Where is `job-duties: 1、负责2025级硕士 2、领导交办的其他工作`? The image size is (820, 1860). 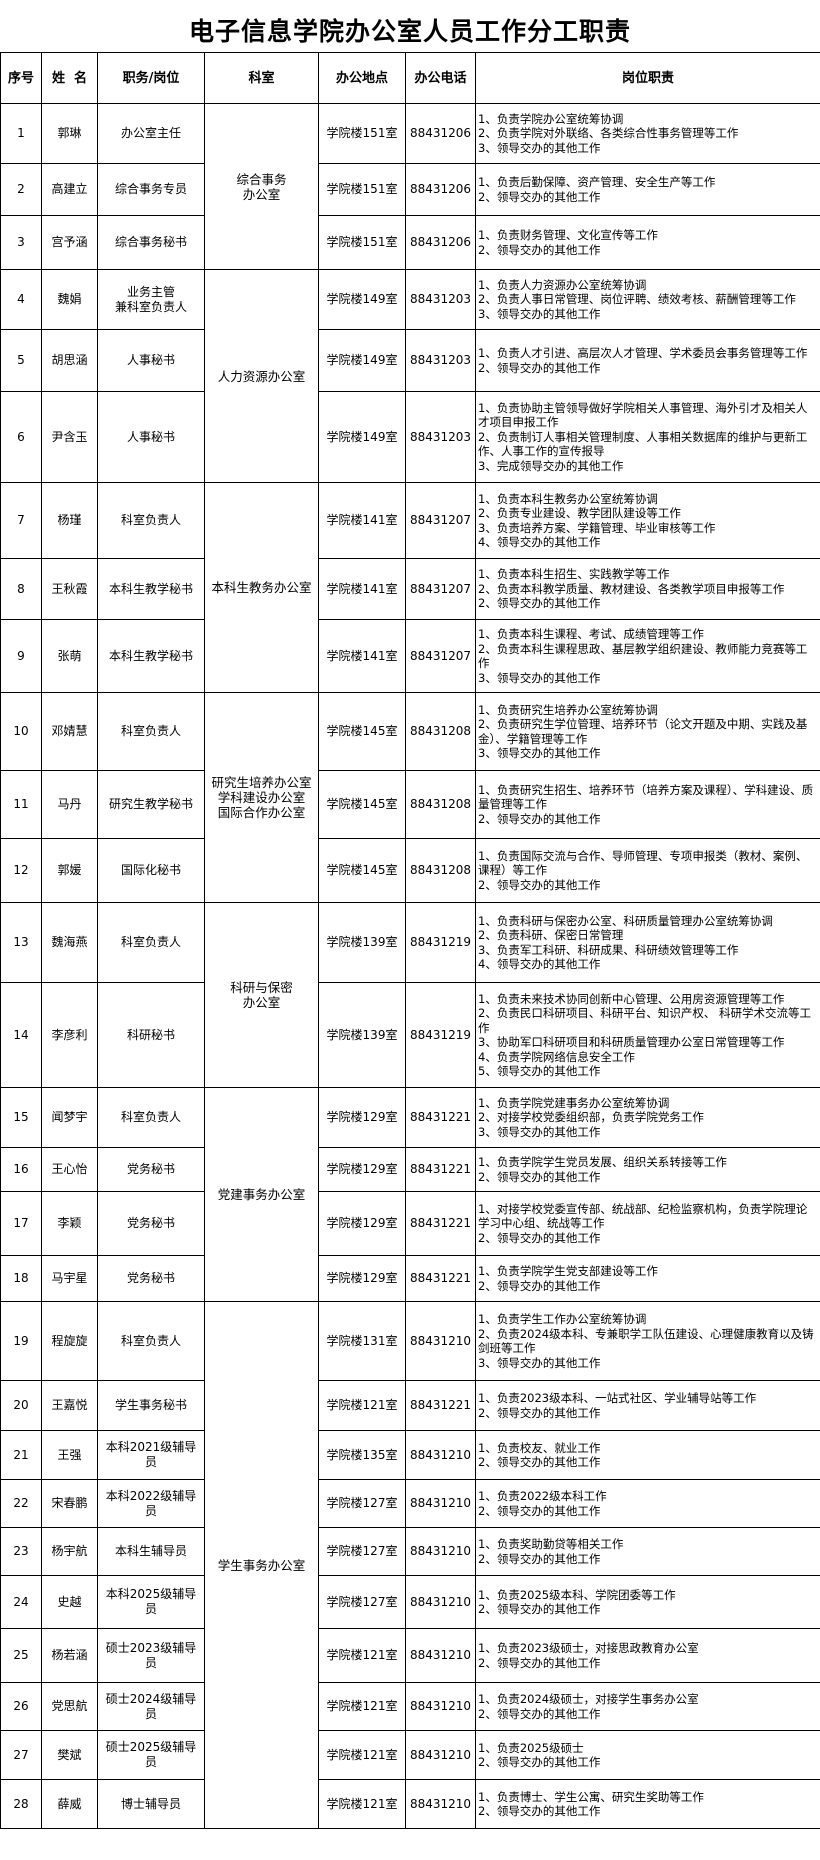
job-duties: 1、负责2025级硕士 2、领导交办的其他工作 is located at coordinates (647, 1755).